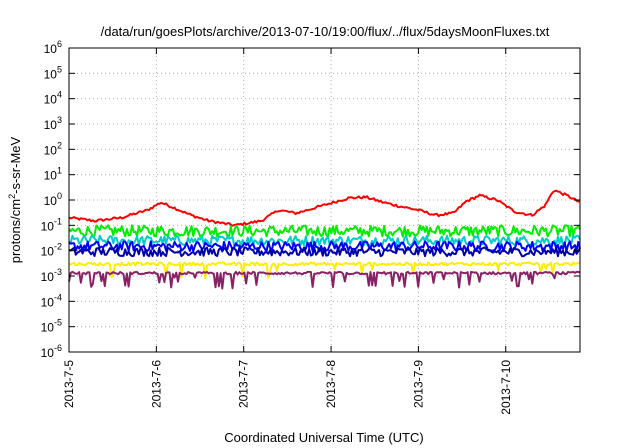 This screenshot has height=448, width=640. What do you see at coordinates (53, 199) in the screenshot?
I see `y-tick-label: 10⁰` at bounding box center [53, 199].